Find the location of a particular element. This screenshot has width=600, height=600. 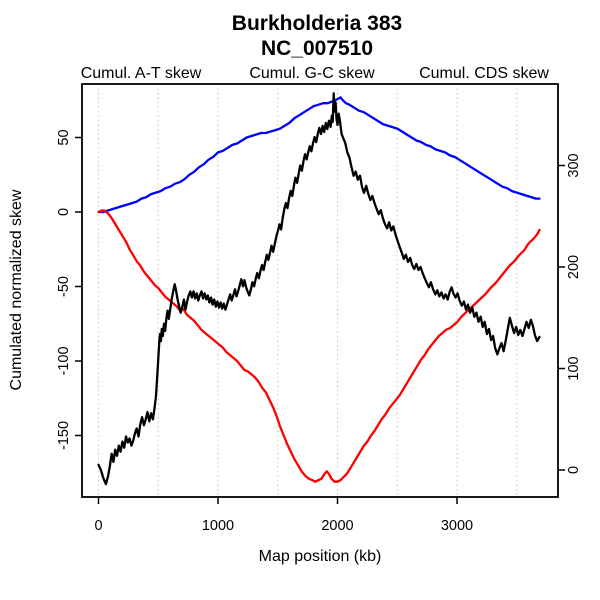

left-tick-label--150: -150 is located at coordinates (64, 435).